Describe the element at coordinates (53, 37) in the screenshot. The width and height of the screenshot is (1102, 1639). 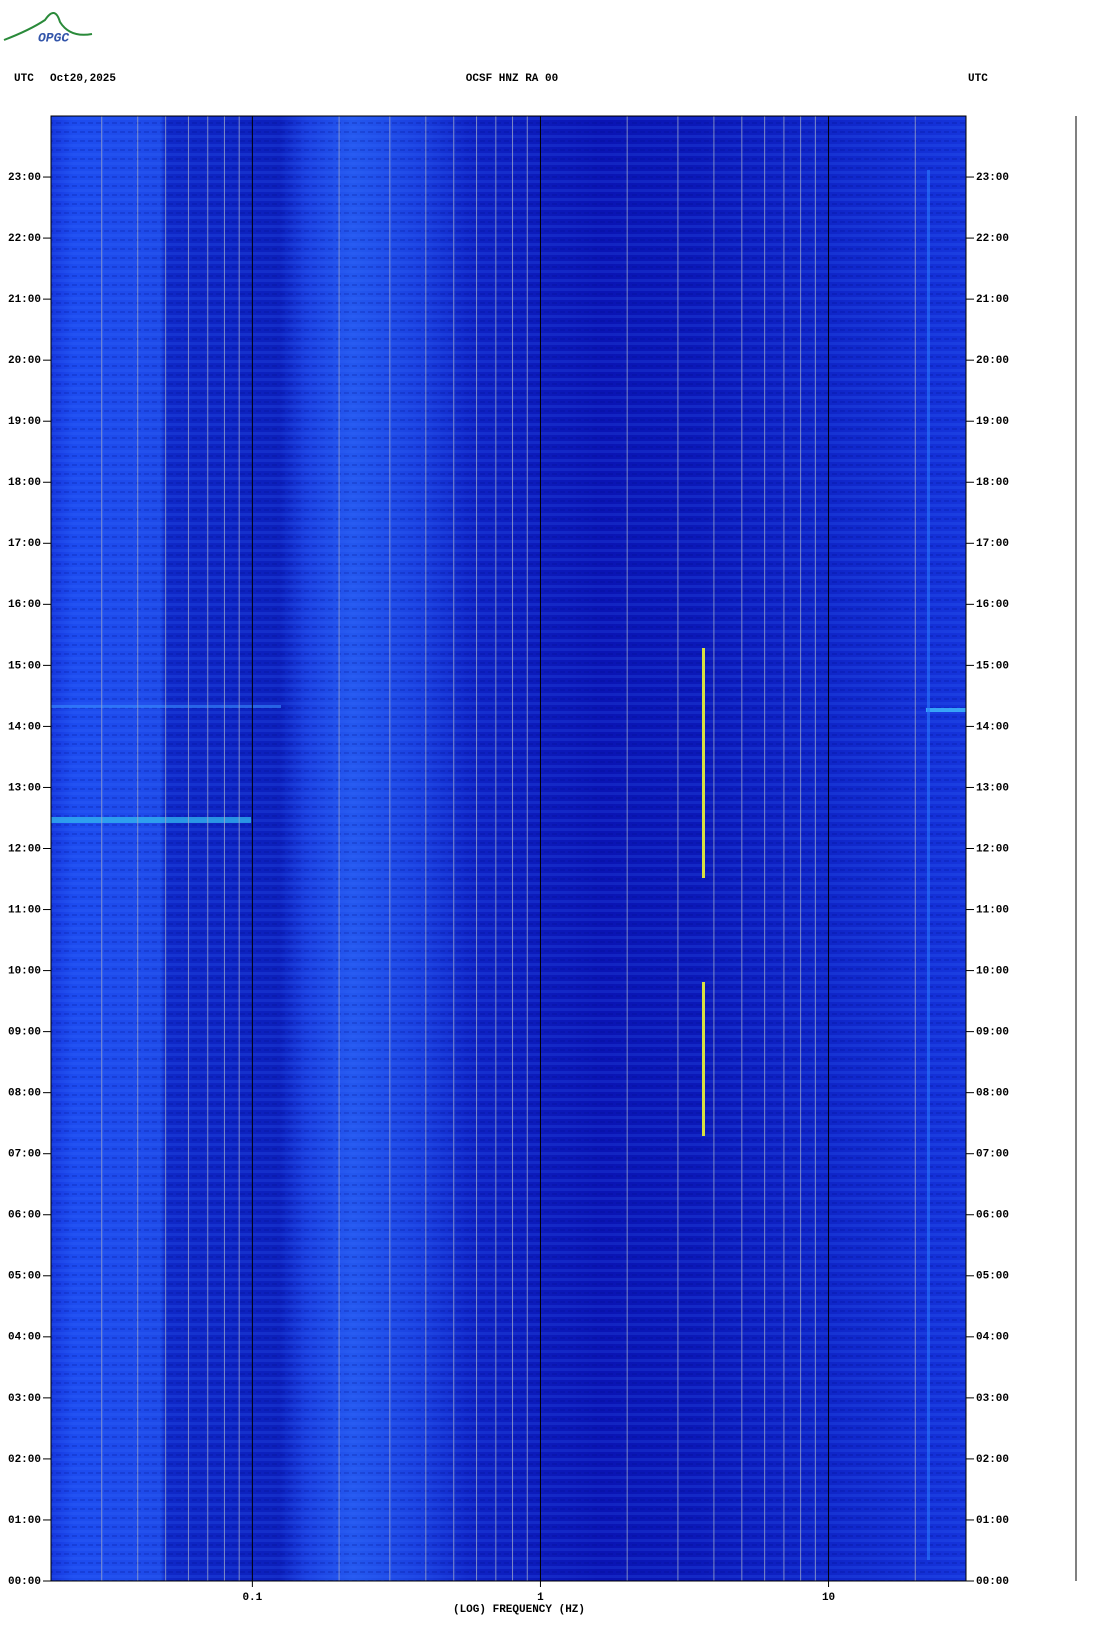
I see `logo-text: OPGC` at that location.